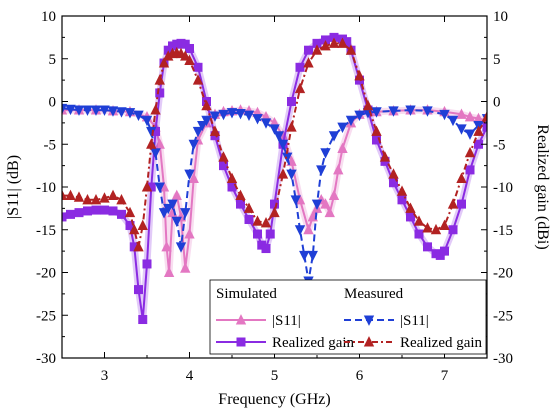 The image size is (550, 411). What do you see at coordinates (360, 376) in the screenshot?
I see `x-tick-label: 6` at bounding box center [360, 376].